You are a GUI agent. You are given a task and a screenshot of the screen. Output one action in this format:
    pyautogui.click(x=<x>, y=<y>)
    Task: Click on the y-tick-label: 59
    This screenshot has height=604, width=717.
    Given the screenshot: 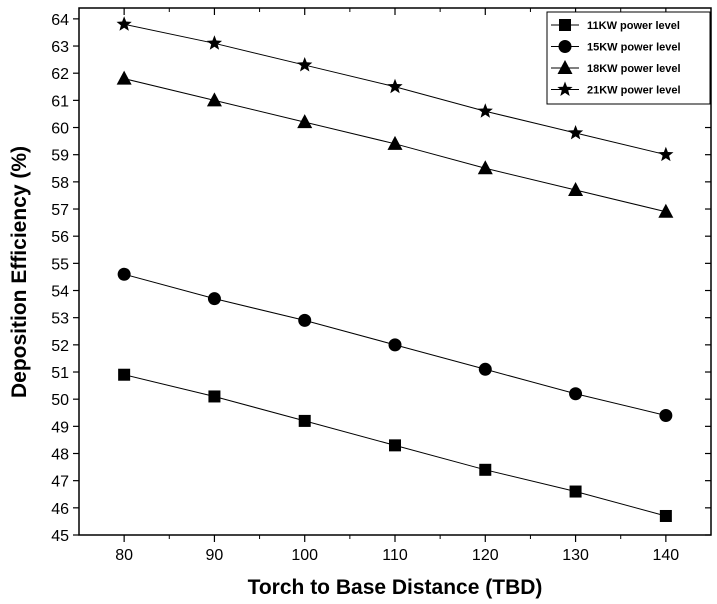 What is the action you would take?
    pyautogui.click(x=60, y=156)
    